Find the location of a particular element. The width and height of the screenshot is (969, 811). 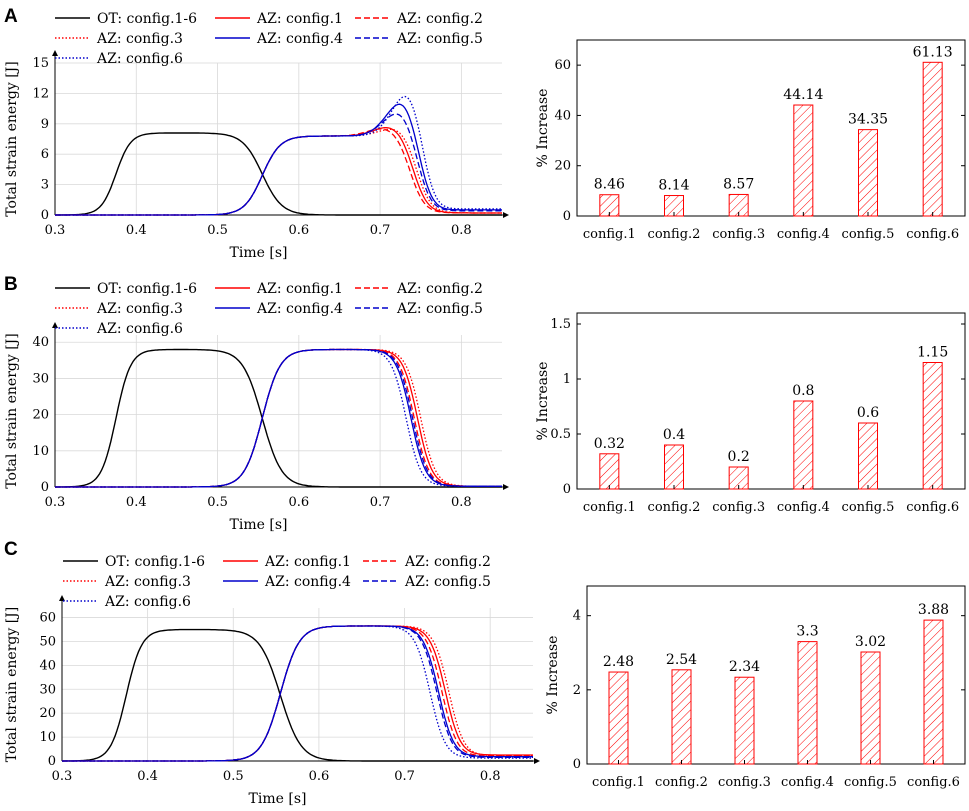

y-tick-label: 9 is located at coordinates (45, 124).